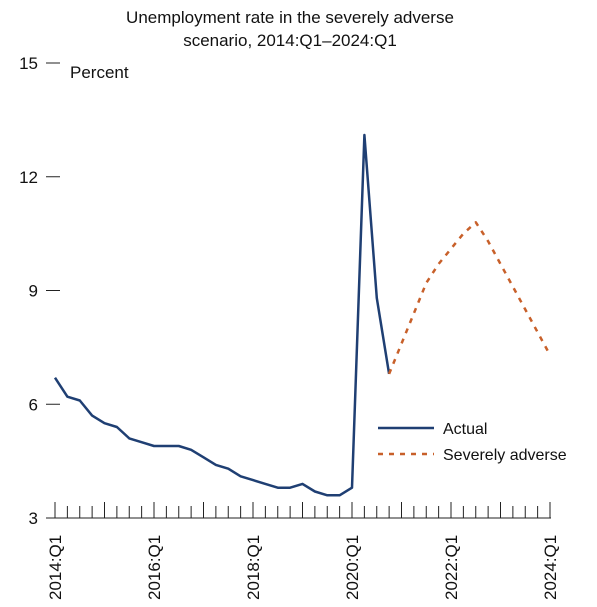 The height and width of the screenshot is (607, 597). I want to click on y-tick-label: 3, so click(33, 518).